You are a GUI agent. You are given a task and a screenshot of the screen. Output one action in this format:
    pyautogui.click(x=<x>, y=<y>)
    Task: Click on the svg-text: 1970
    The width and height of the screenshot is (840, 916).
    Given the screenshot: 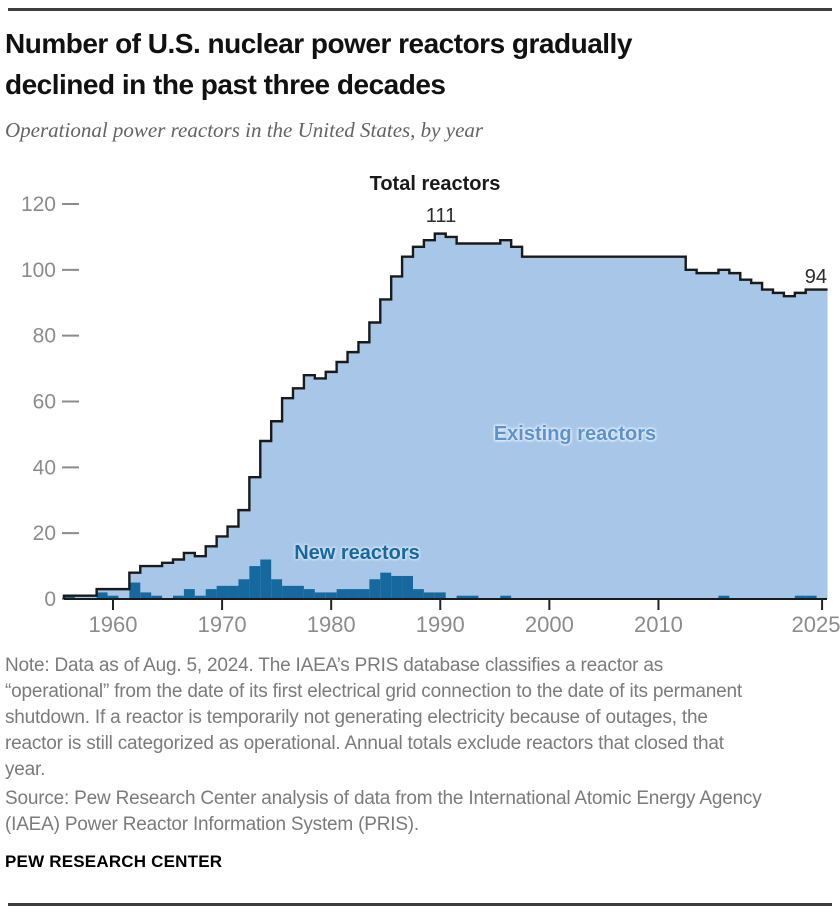 What is the action you would take?
    pyautogui.click(x=222, y=624)
    